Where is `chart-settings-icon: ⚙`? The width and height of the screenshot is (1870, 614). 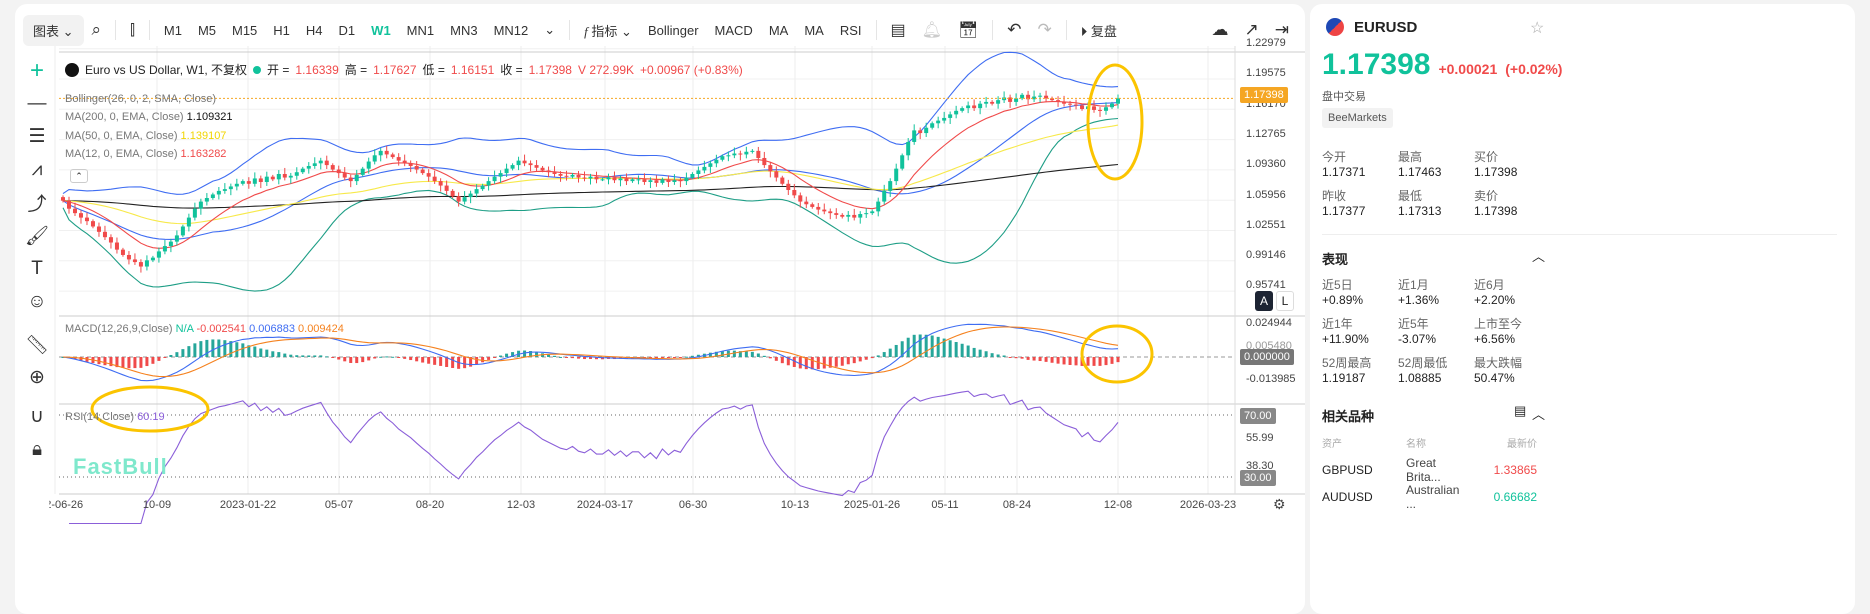 chart-settings-icon: ⚙ is located at coordinates (1279, 504).